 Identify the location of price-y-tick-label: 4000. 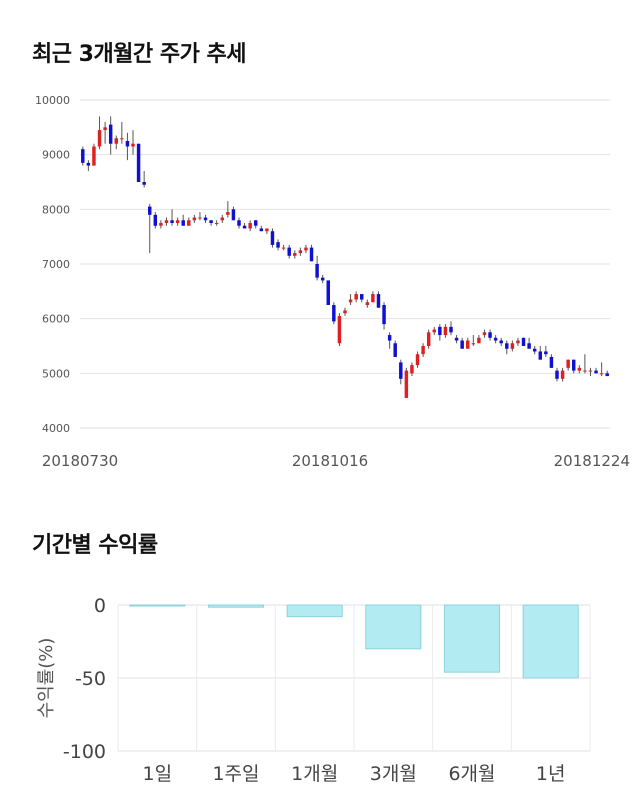
(56, 428).